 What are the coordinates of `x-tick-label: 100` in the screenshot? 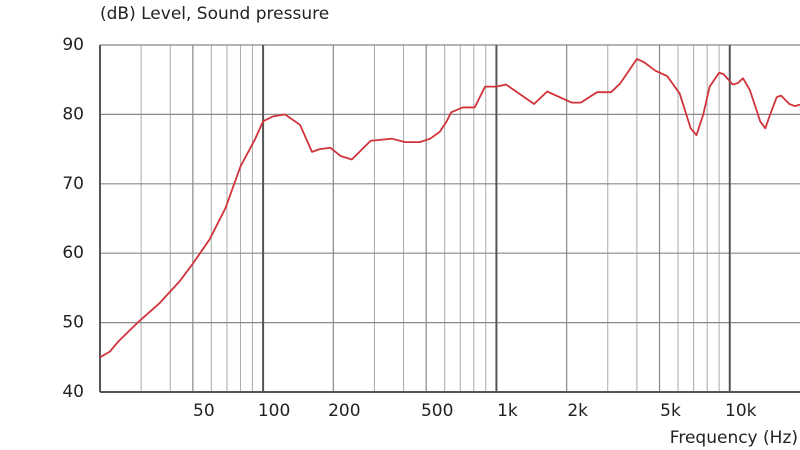 It's located at (274, 411).